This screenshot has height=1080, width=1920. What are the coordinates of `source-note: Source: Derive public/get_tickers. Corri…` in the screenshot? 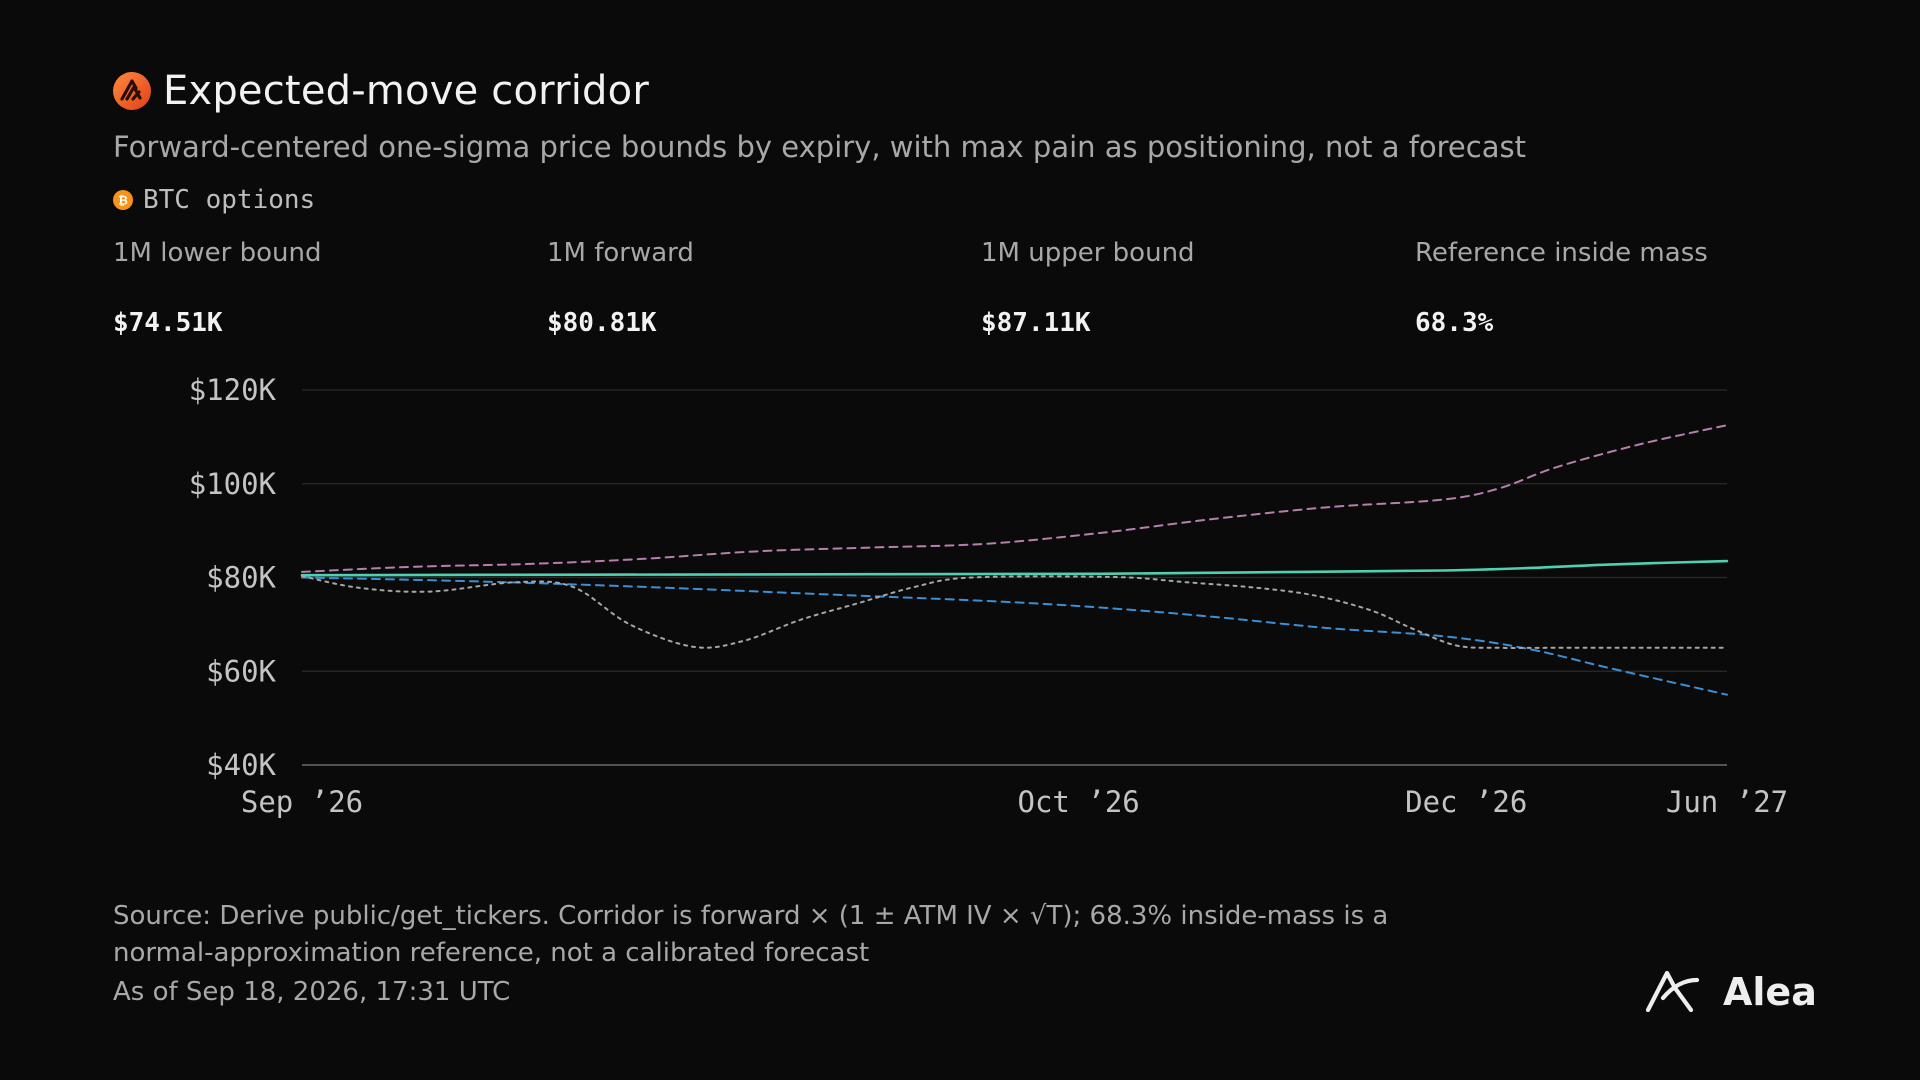 It's located at (751, 934).